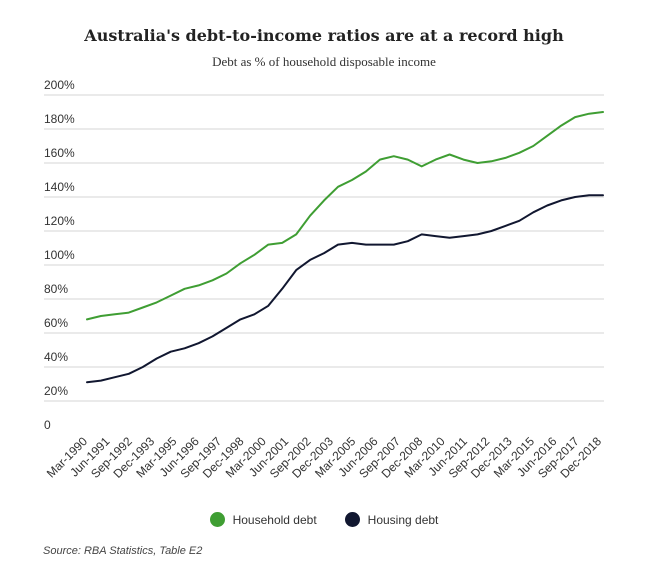 The width and height of the screenshot is (648, 569). What do you see at coordinates (59, 187) in the screenshot?
I see `y-tick-label: 140%` at bounding box center [59, 187].